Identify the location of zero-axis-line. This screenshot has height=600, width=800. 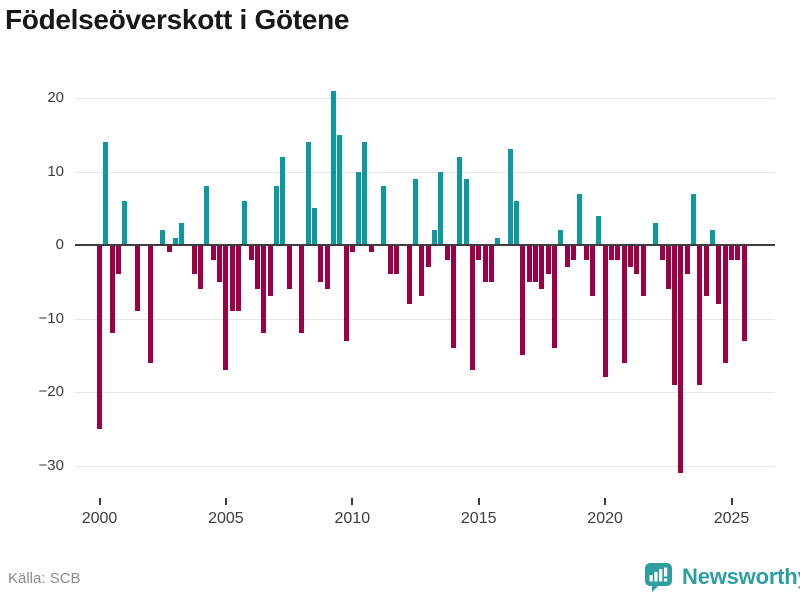
(425, 245).